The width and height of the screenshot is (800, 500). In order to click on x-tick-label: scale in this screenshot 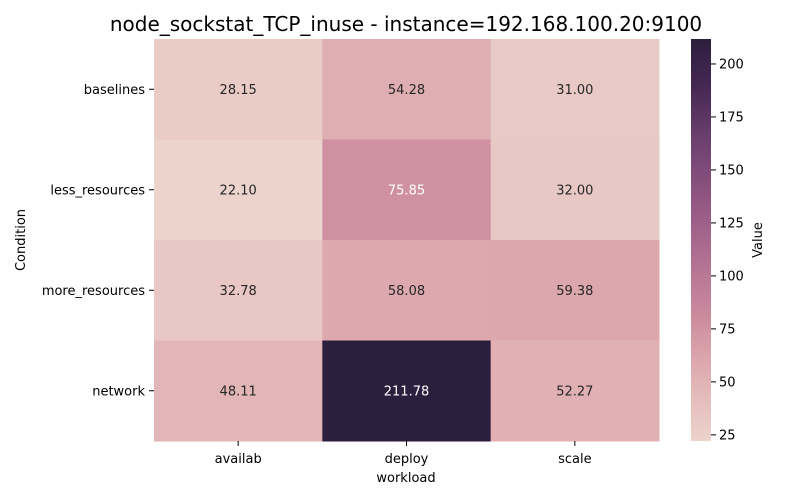, I will do `click(575, 459)`.